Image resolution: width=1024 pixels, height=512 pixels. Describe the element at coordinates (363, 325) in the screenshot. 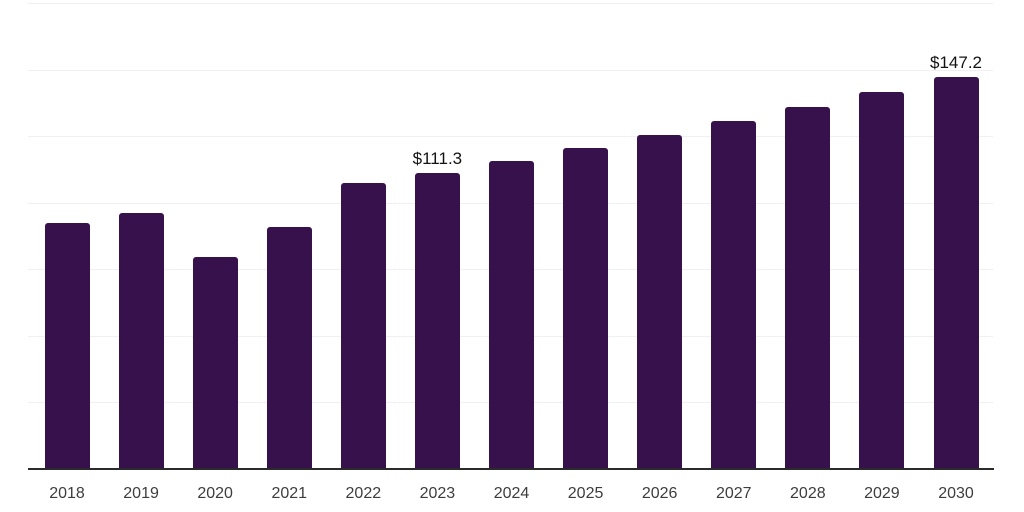

I see `bar-2022` at that location.